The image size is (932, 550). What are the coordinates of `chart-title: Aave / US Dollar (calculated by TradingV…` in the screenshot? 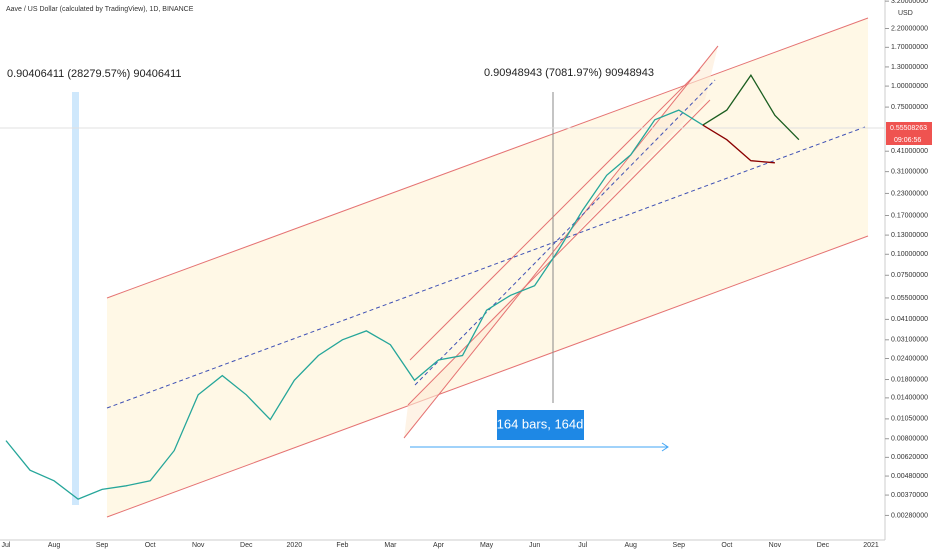 It's located at (100, 9).